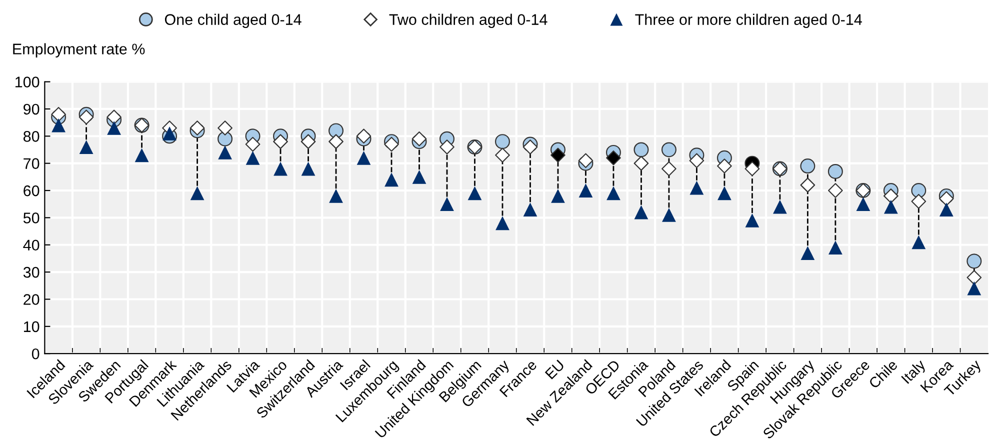 The width and height of the screenshot is (993, 442). Describe the element at coordinates (79, 50) in the screenshot. I see `y-axis-title: Employment rate %` at that location.